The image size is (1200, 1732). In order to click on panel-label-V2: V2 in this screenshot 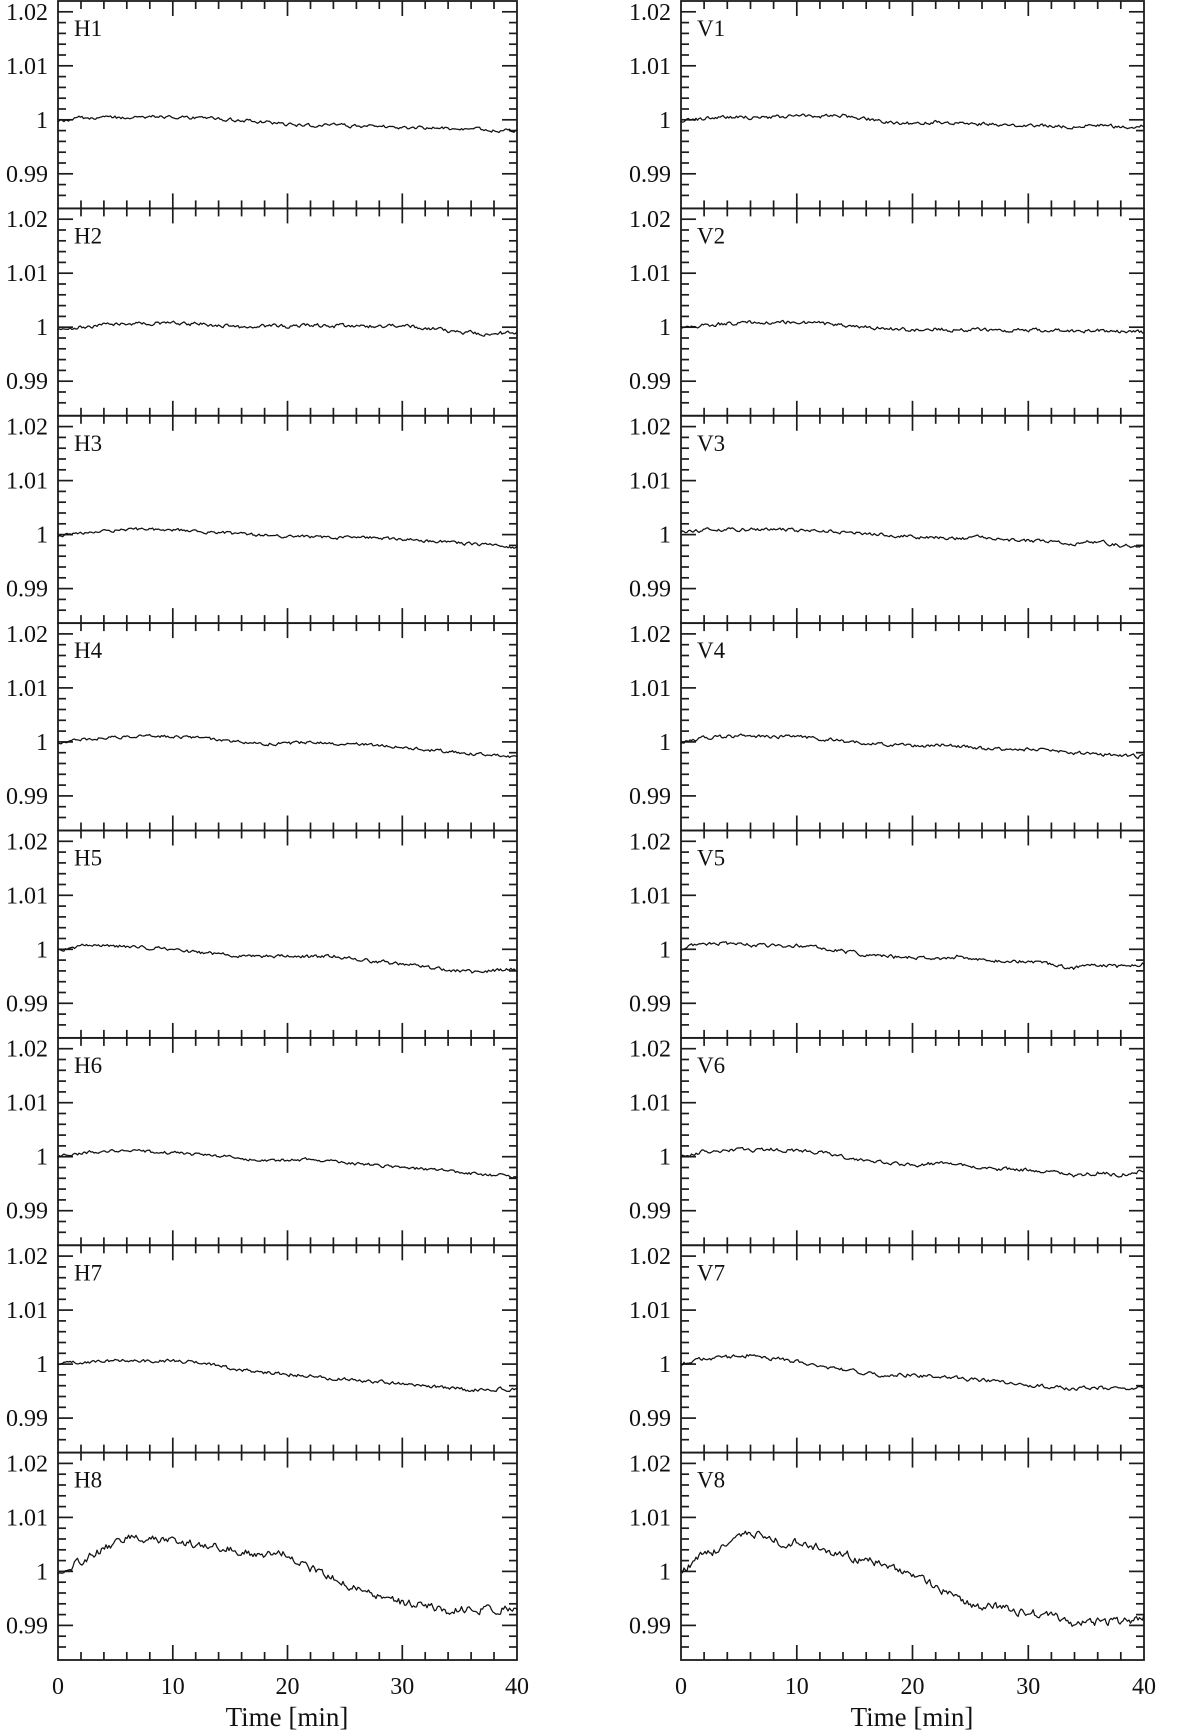, I will do `click(711, 235)`.